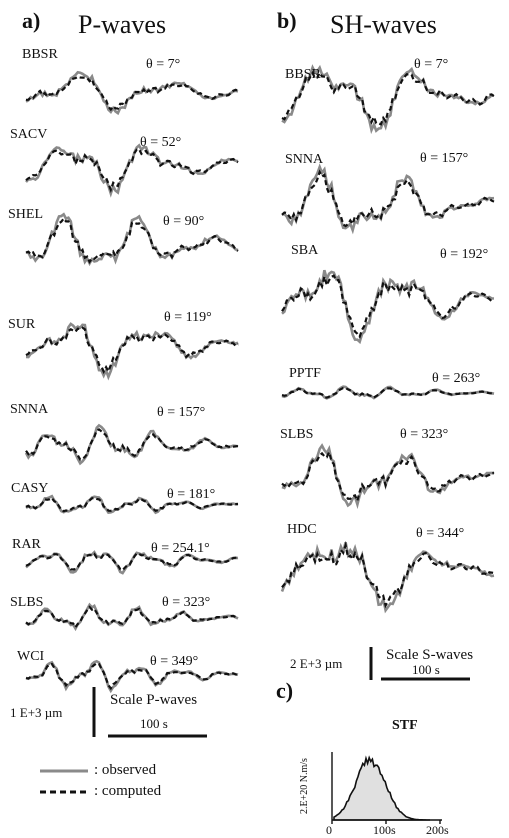 This screenshot has height=838, width=509. Describe the element at coordinates (36, 712) in the screenshot. I see `p-amplitude-scale-label: 1 E+3 µm` at that location.